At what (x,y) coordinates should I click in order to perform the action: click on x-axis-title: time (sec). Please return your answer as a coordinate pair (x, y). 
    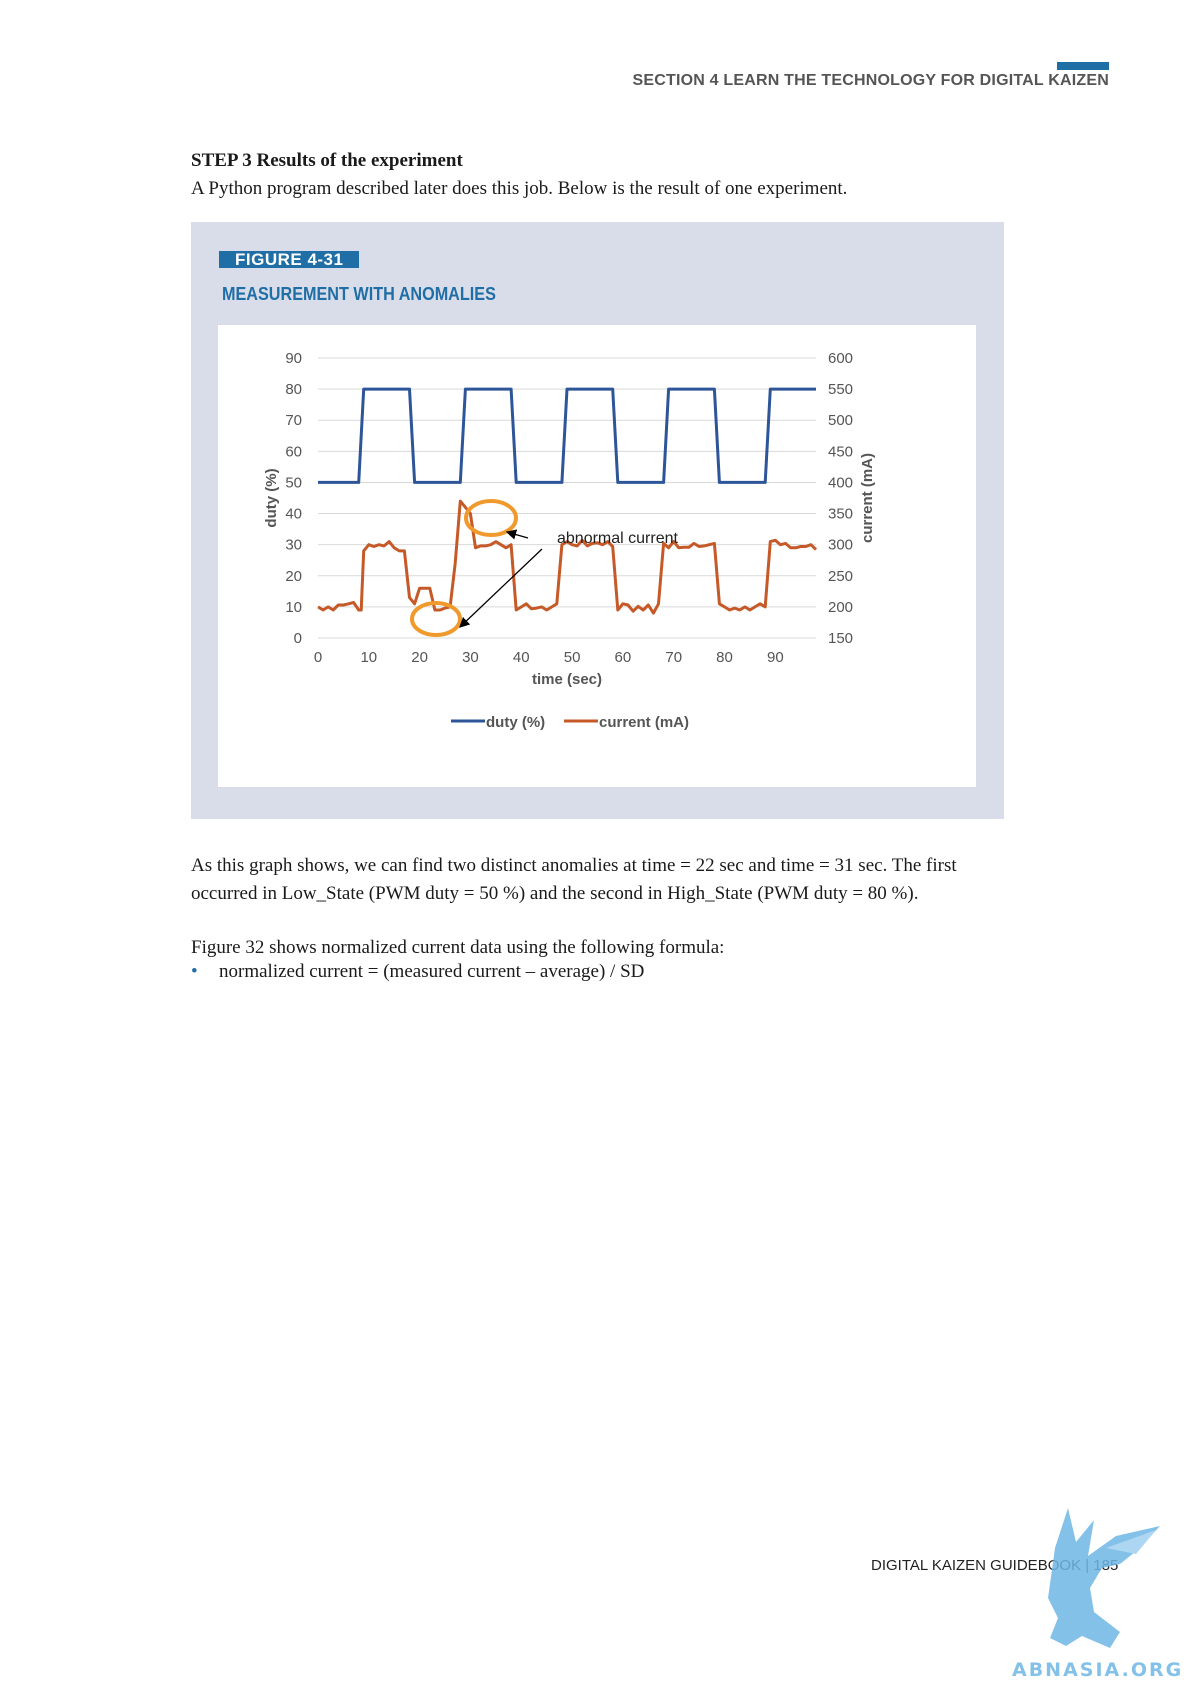
    Looking at the image, I should click on (567, 679).